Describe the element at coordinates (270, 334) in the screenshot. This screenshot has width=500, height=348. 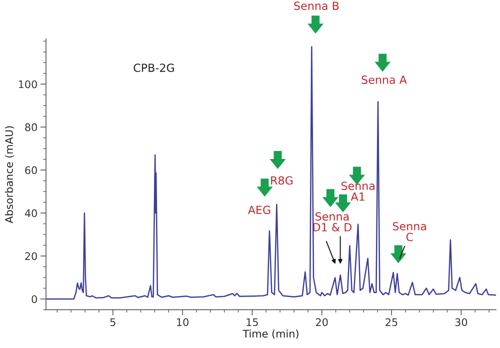
I see `x-axis-title: Time (min)` at that location.